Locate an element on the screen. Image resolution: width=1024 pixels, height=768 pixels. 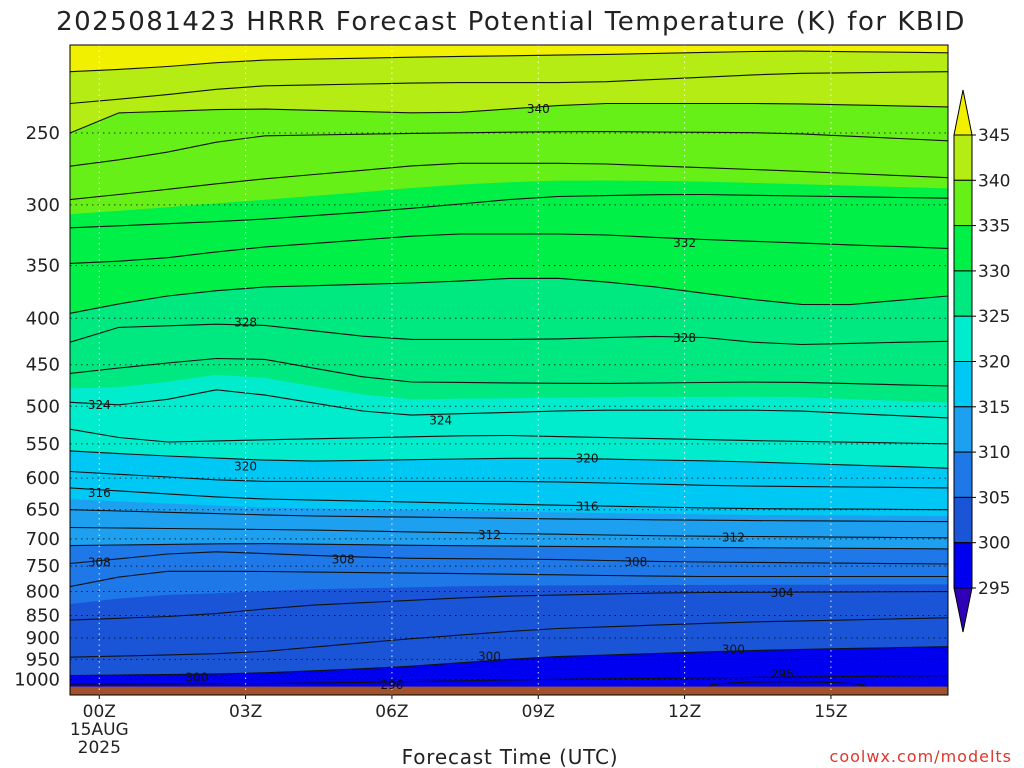
y-tick-label: 350 is located at coordinates (43, 266).